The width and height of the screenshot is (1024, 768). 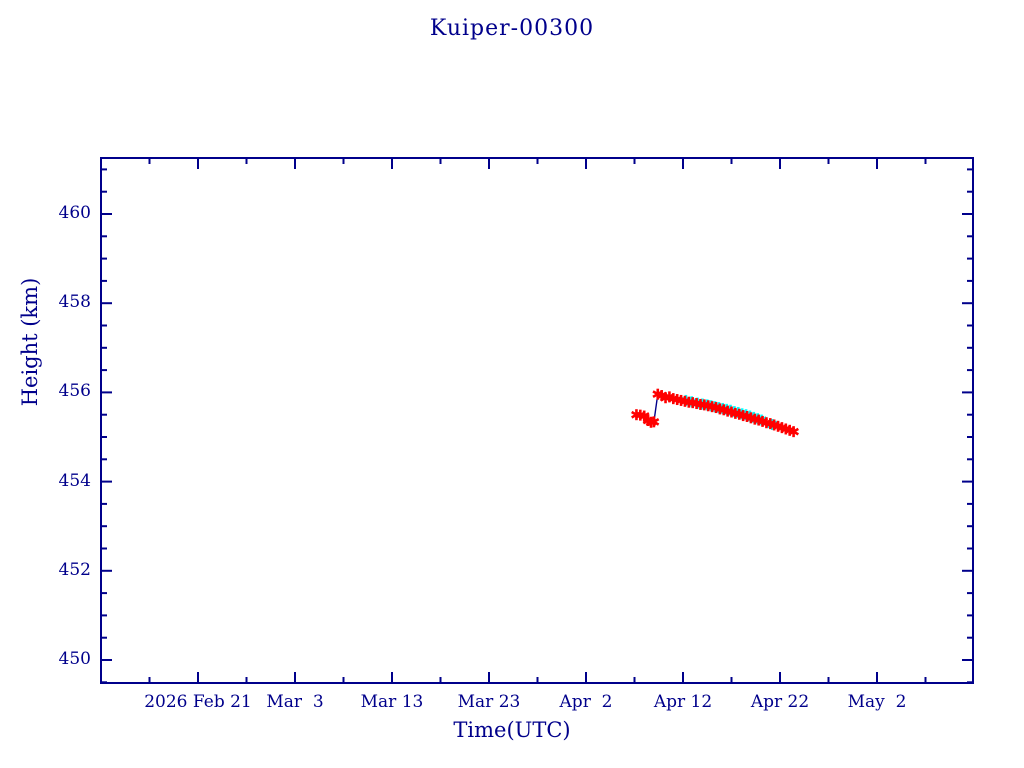 What do you see at coordinates (683, 702) in the screenshot?
I see `x-tick-label: Apr 12` at bounding box center [683, 702].